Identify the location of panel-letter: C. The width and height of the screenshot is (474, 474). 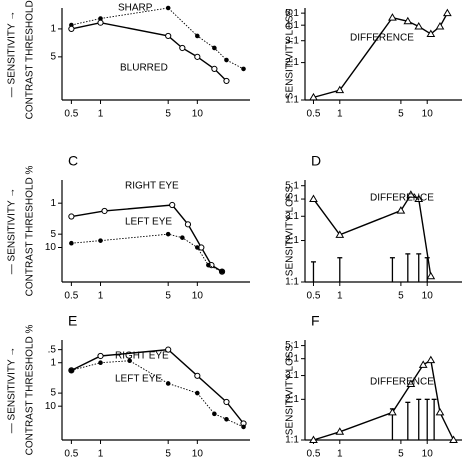
(73, 161).